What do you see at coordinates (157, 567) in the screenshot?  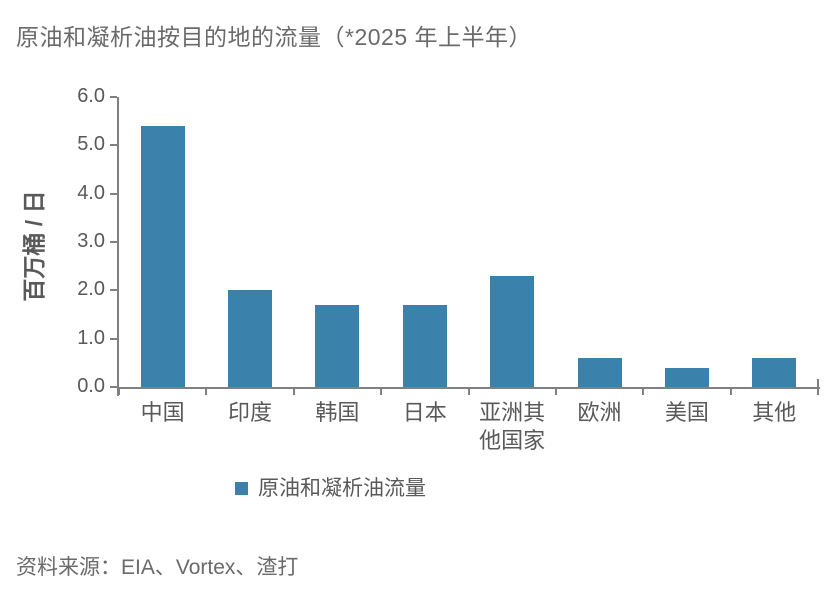 I see `source-note: 资料来源：EIA、Vortex、渣打` at bounding box center [157, 567].